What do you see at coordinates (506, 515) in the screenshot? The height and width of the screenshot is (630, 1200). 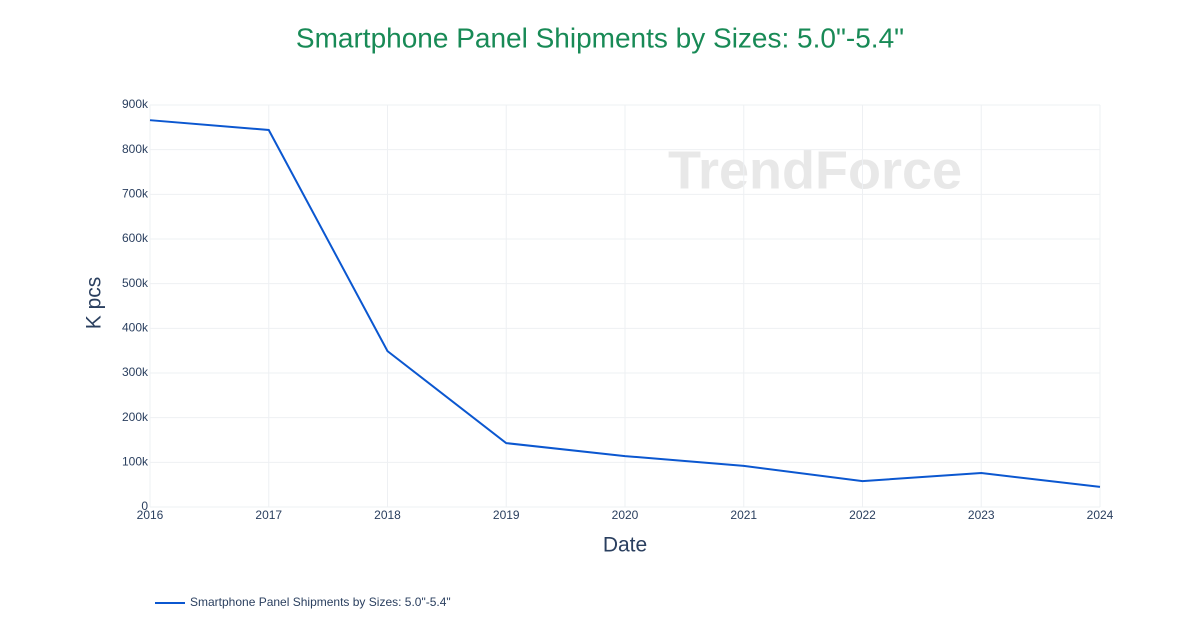 I see `x-tick-label: 2019` at bounding box center [506, 515].